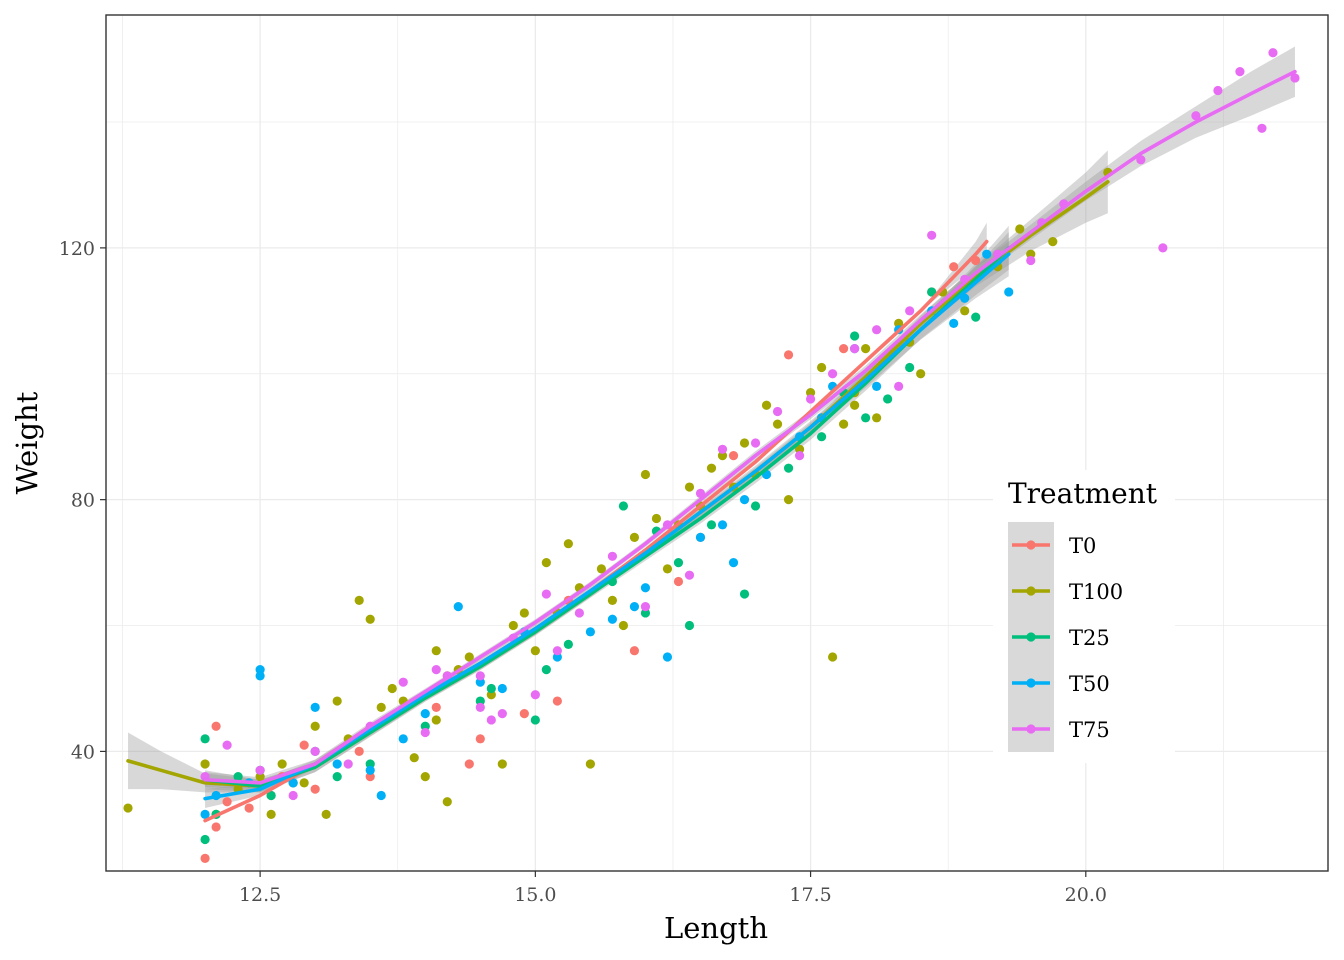  What do you see at coordinates (1096, 592) in the screenshot?
I see `legend-label-t100: T100` at bounding box center [1096, 592].